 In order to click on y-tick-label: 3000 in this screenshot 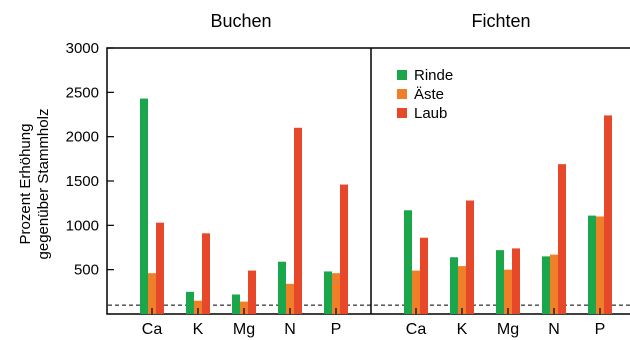, I will do `click(82, 48)`.